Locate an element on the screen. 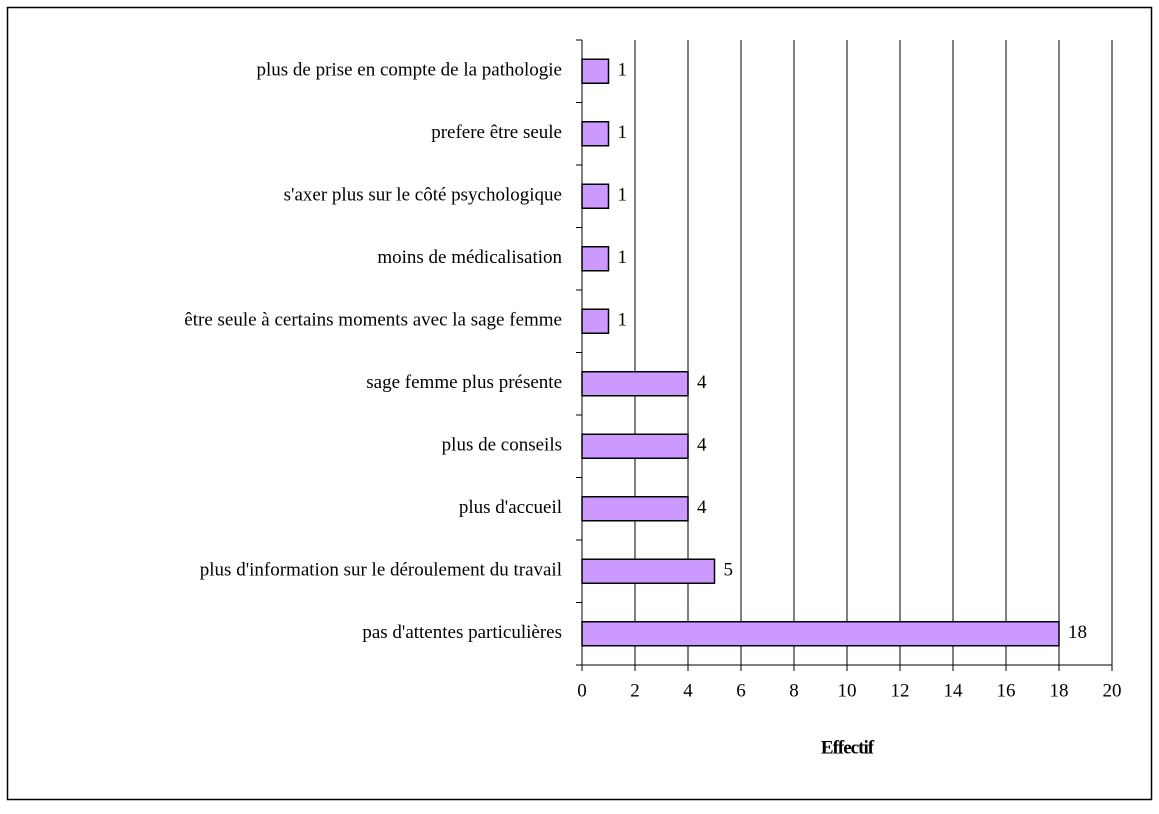 The width and height of the screenshot is (1159, 814). y-tick-label: pas d'attentes particulières is located at coordinates (462, 632).